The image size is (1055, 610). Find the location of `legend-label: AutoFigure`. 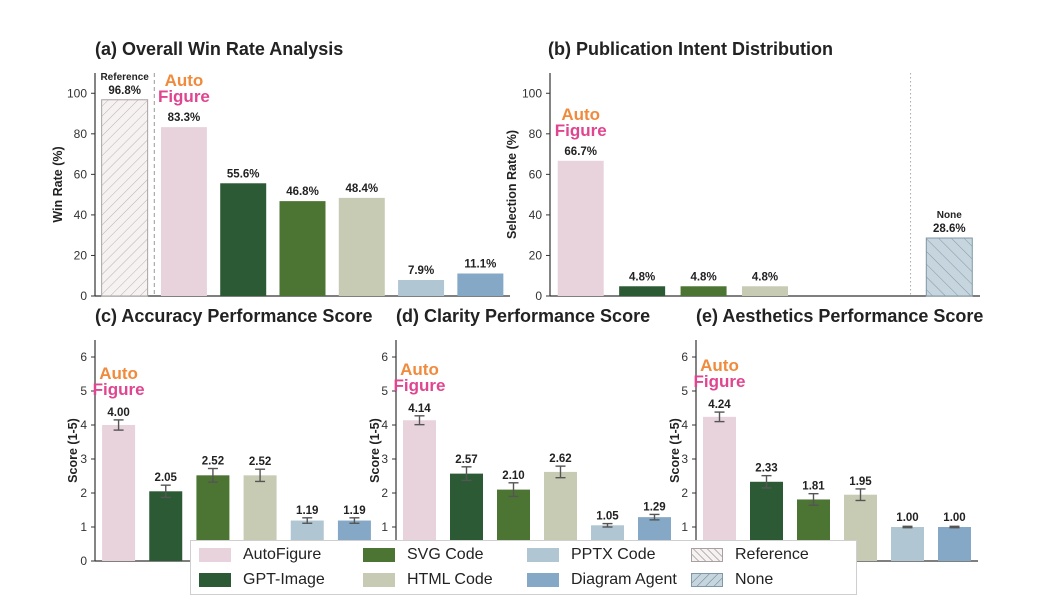

legend-label: AutoFigure is located at coordinates (282, 554).